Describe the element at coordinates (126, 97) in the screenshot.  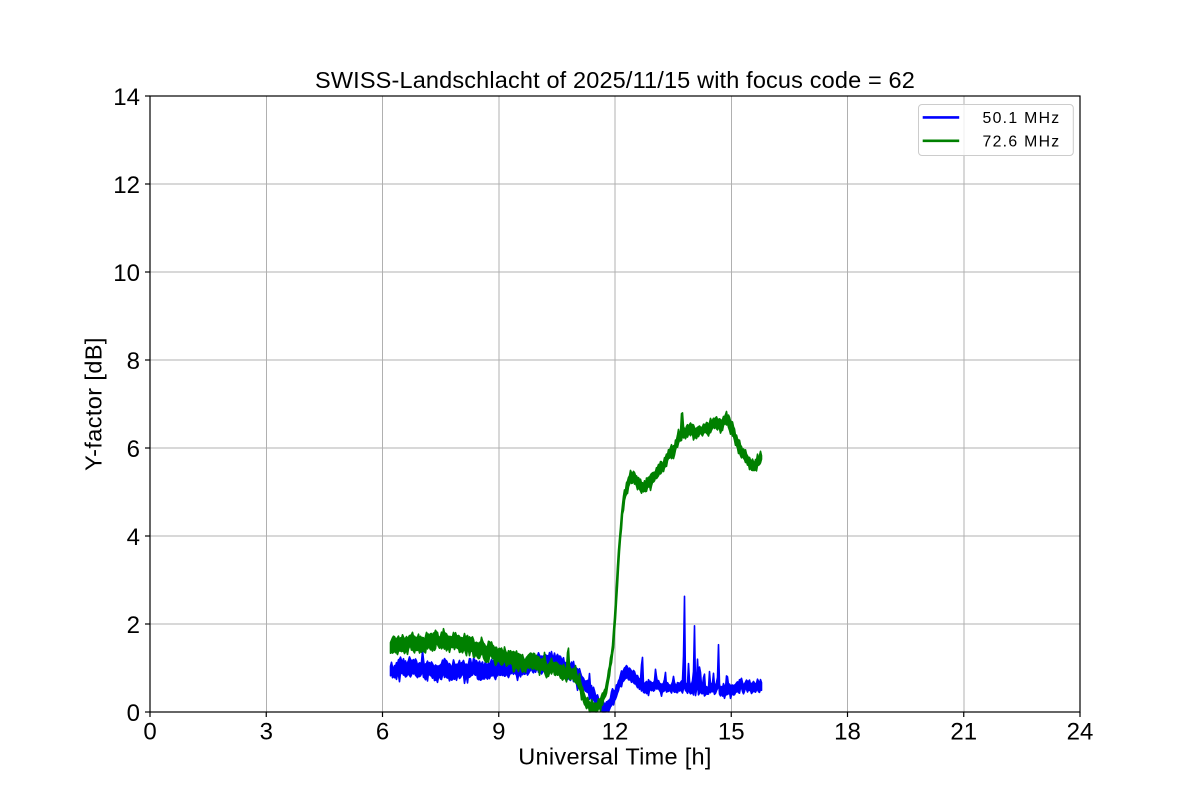
I see `svg-text: 14` at that location.